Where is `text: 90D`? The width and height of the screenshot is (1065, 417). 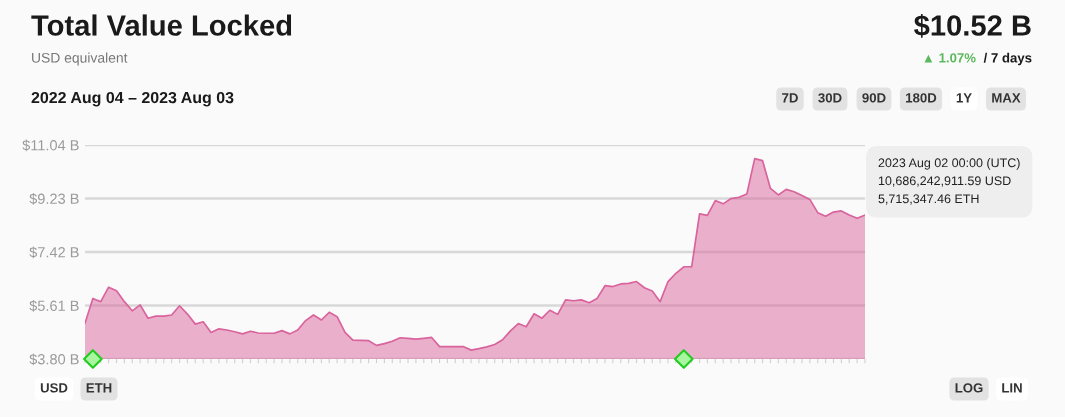 text: 90D is located at coordinates (874, 98).